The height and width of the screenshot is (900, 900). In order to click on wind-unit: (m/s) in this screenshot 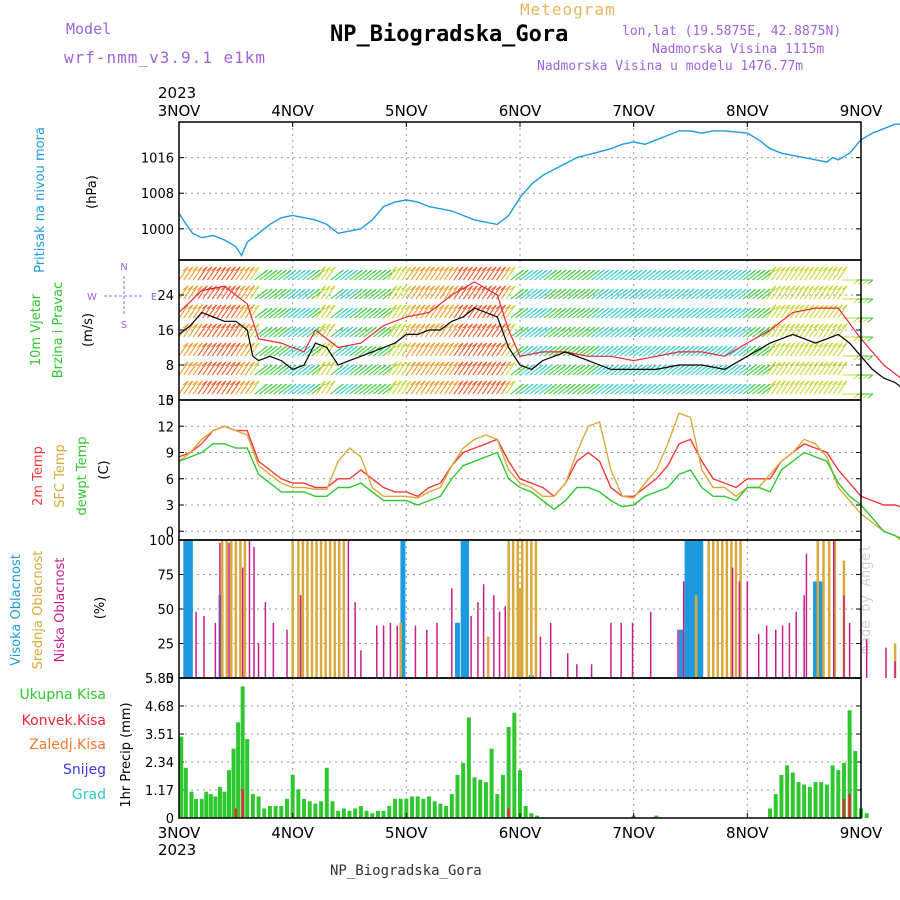, I will do `click(88, 330)`.